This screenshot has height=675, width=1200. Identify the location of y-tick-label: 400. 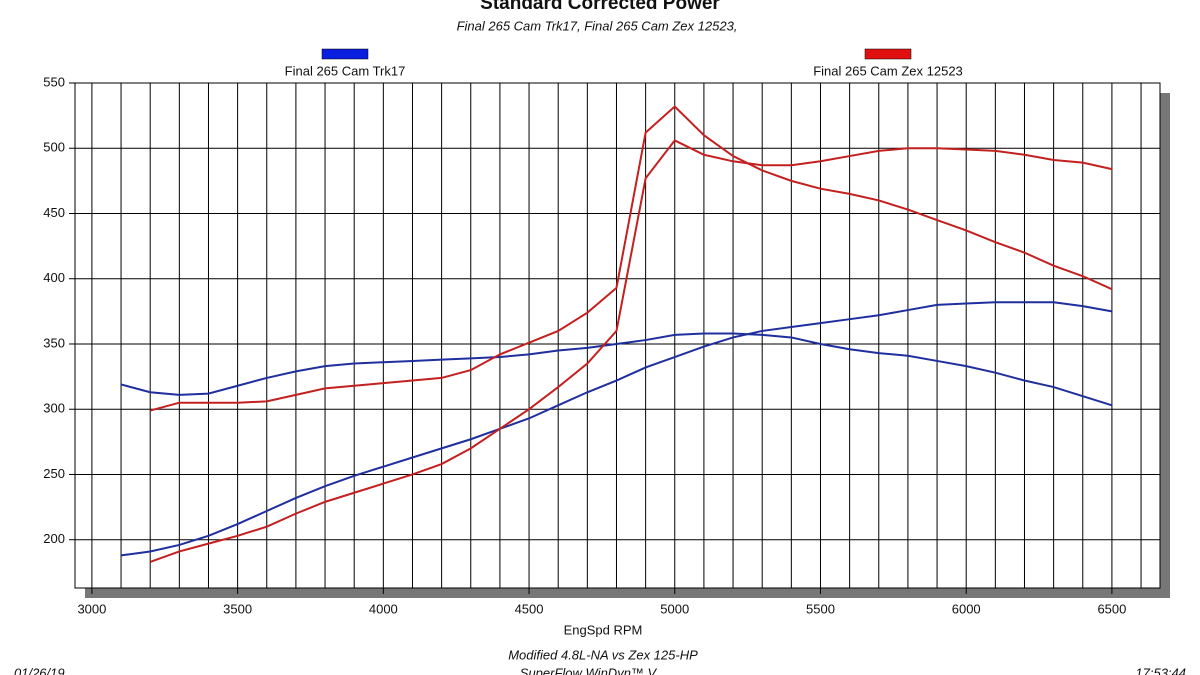
(54, 277).